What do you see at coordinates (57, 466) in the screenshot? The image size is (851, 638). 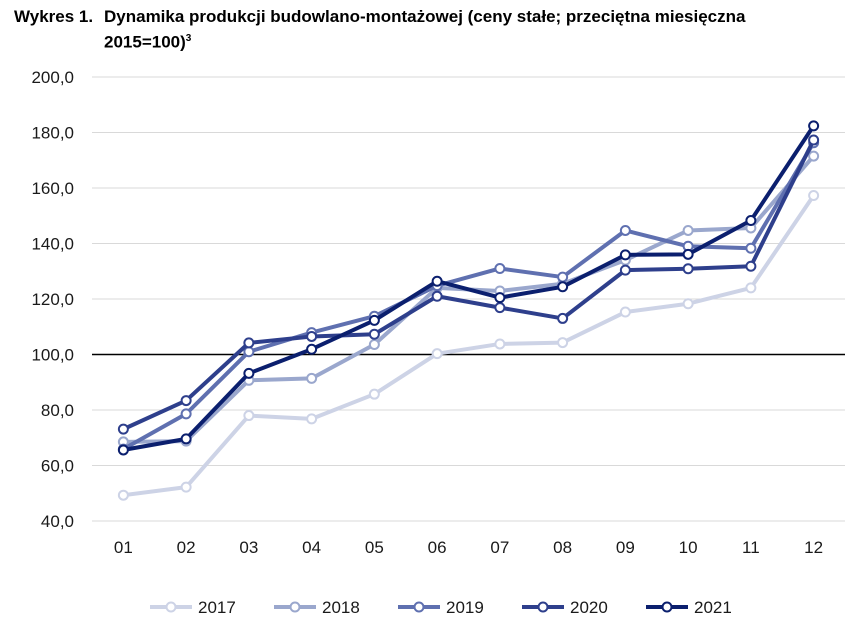 I see `y-tick-label: 60,0` at bounding box center [57, 466].